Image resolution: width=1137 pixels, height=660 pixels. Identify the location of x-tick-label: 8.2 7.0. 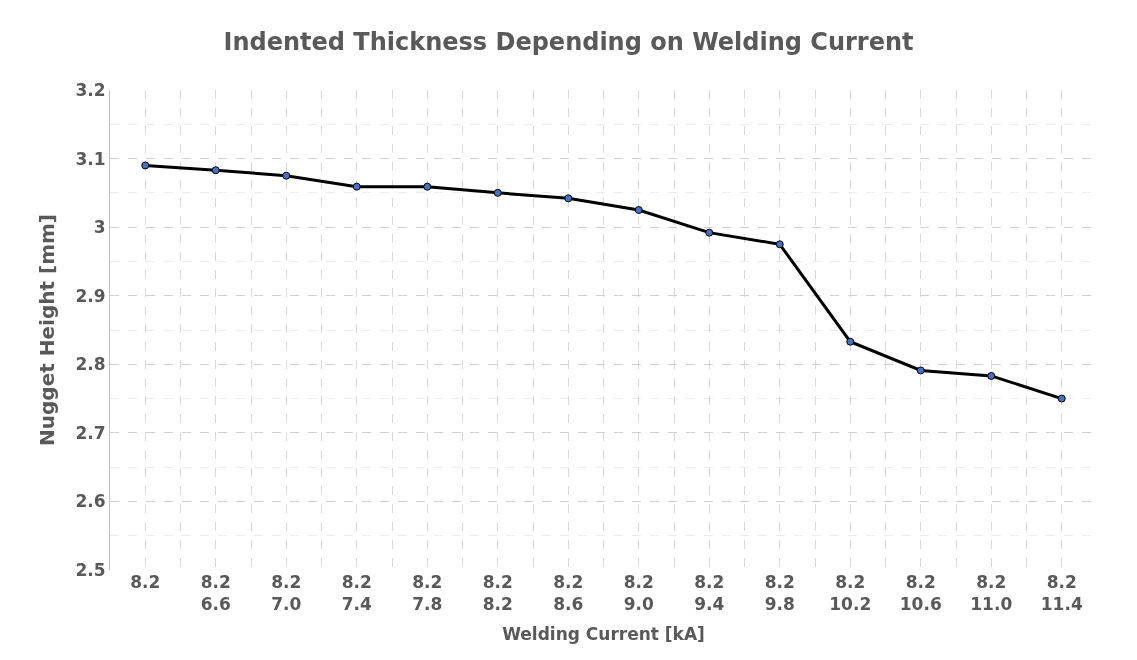
(286, 593).